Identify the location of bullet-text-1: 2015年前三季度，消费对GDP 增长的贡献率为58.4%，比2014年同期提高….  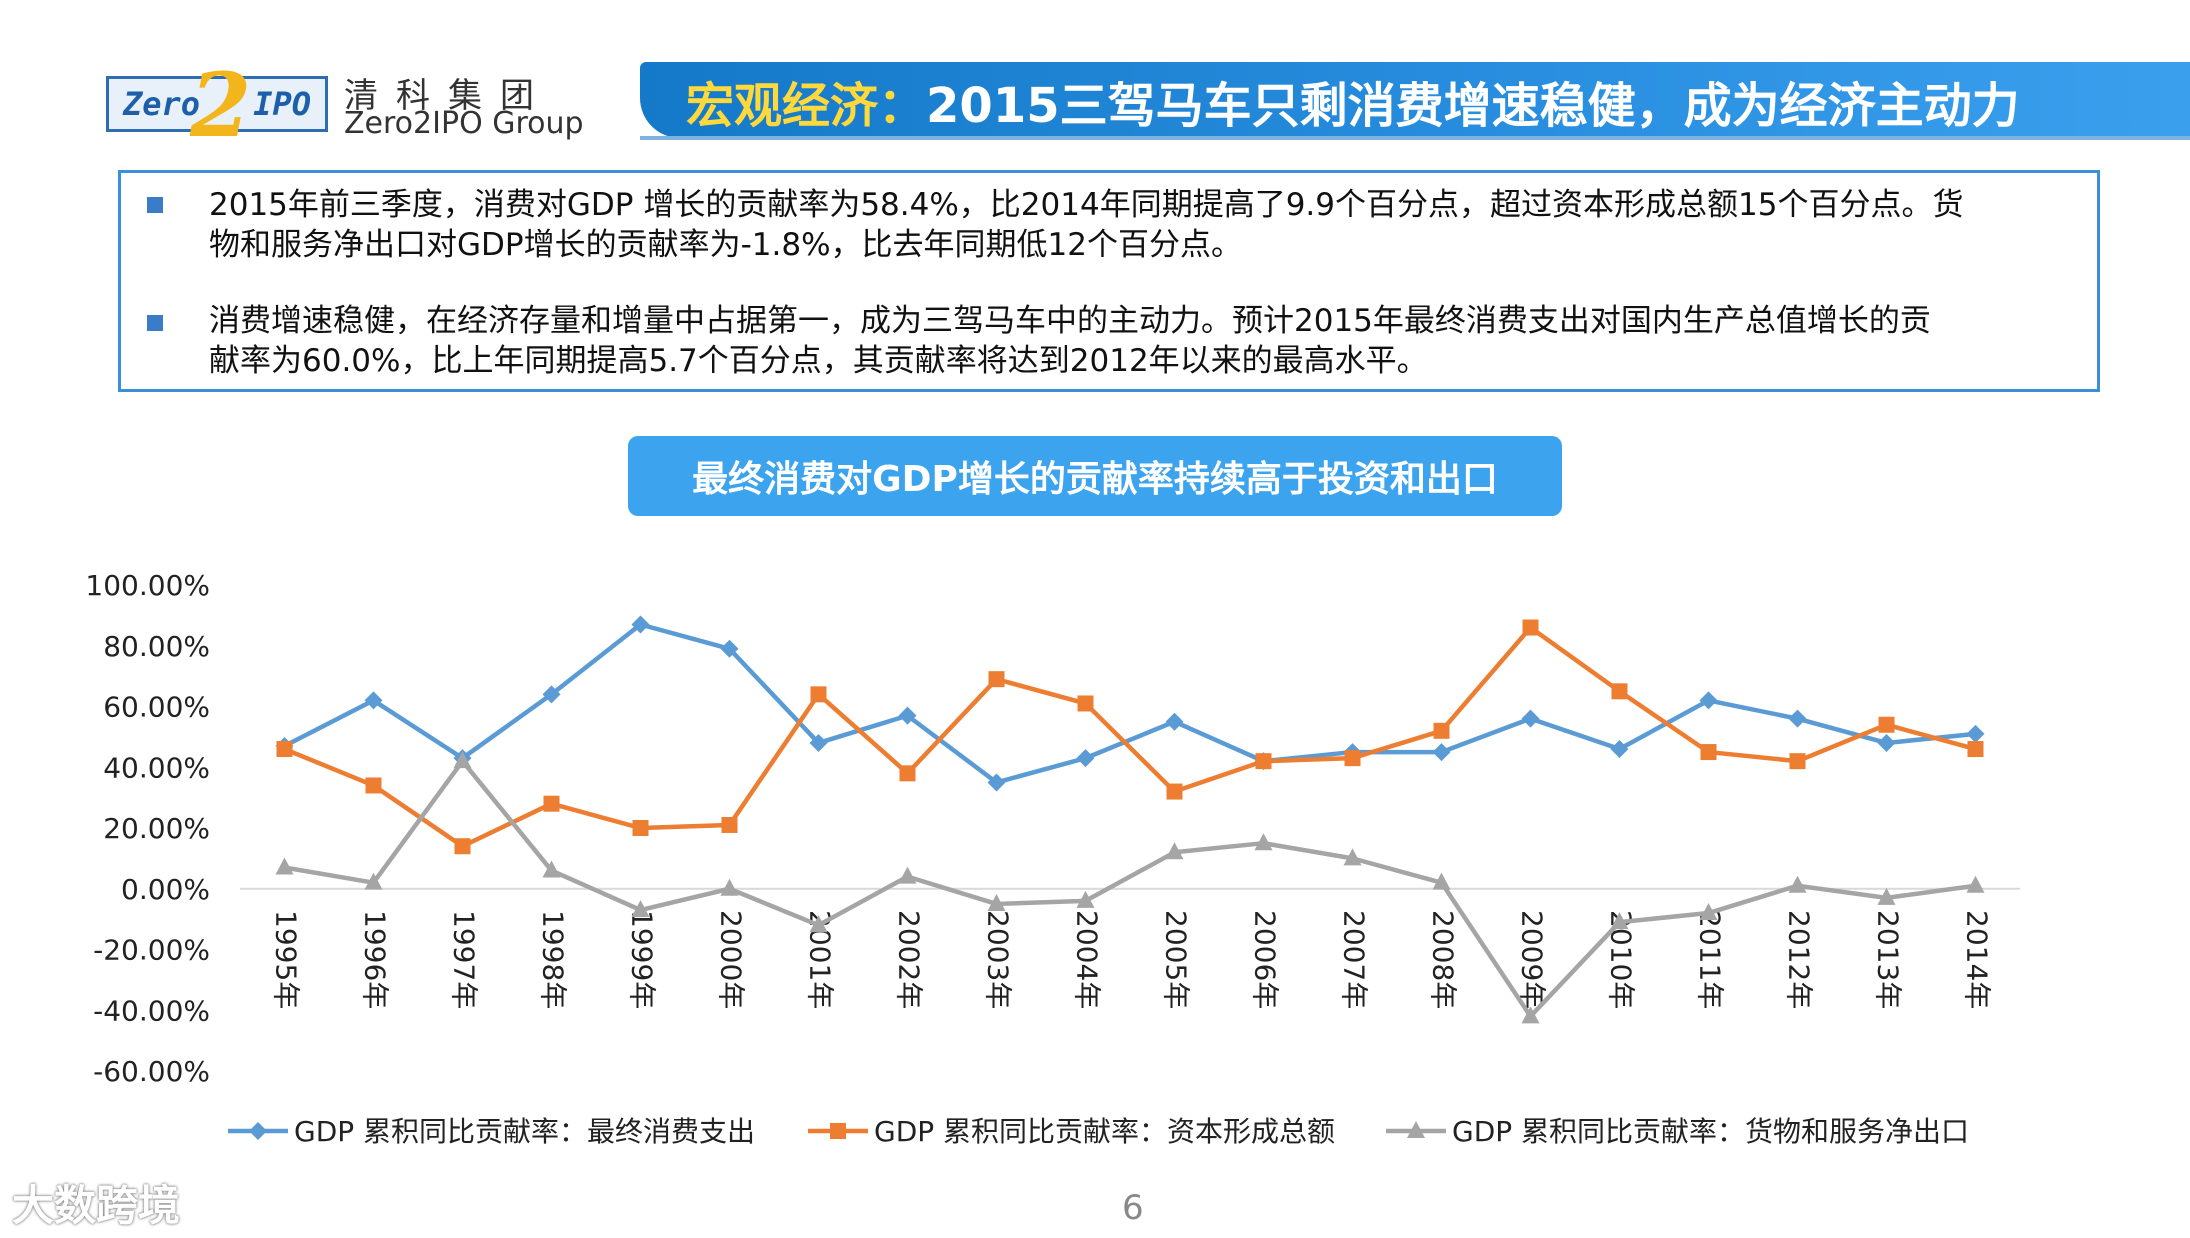
(1138, 225).